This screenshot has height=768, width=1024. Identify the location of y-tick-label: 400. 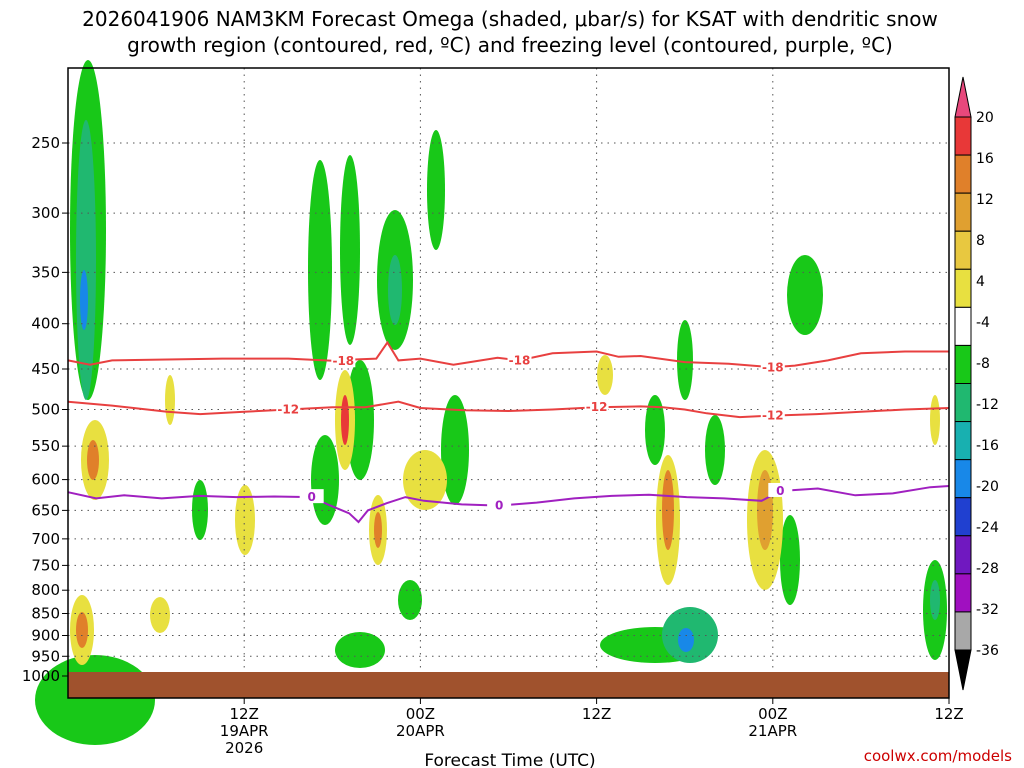
(45, 324).